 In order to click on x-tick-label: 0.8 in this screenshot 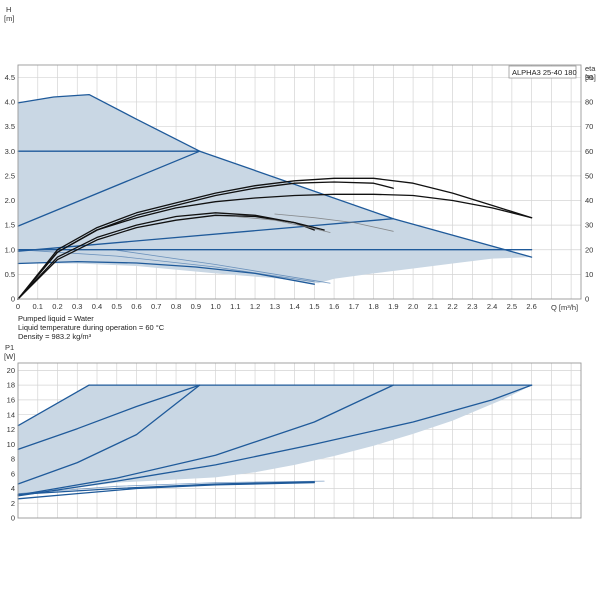, I will do `click(176, 306)`.